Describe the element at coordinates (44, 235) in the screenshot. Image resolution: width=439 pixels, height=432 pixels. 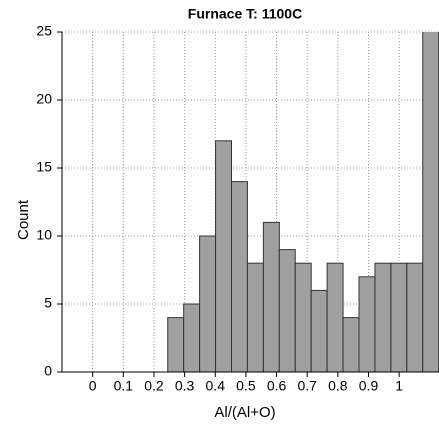
I see `y-tick-label: 10` at that location.